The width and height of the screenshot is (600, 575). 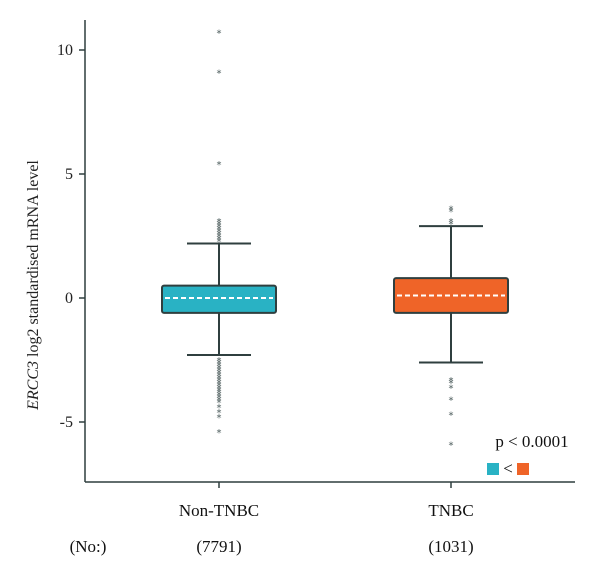 I want to click on y-tick-label: 0, so click(x=69, y=298).